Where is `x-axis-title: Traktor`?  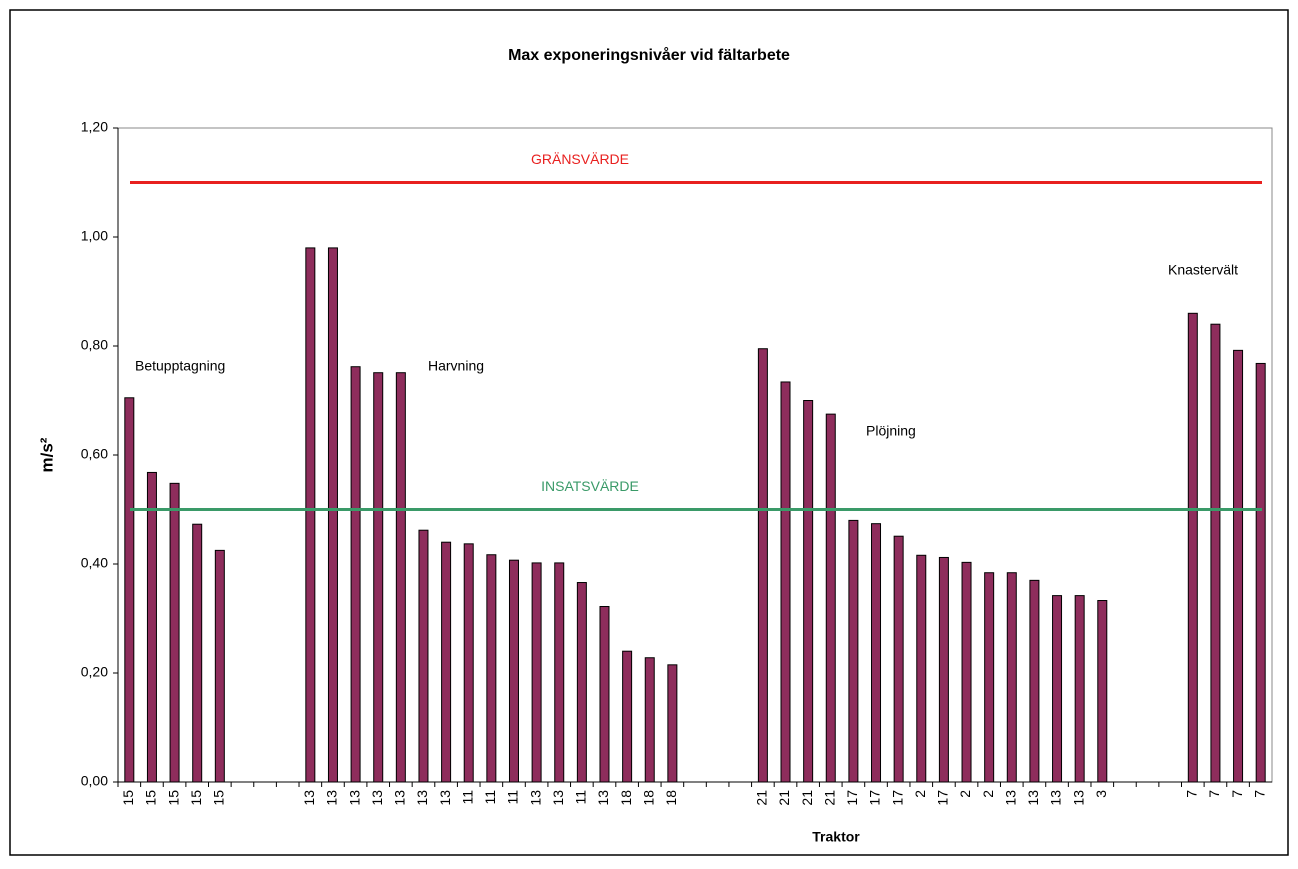 x-axis-title: Traktor is located at coordinates (836, 837).